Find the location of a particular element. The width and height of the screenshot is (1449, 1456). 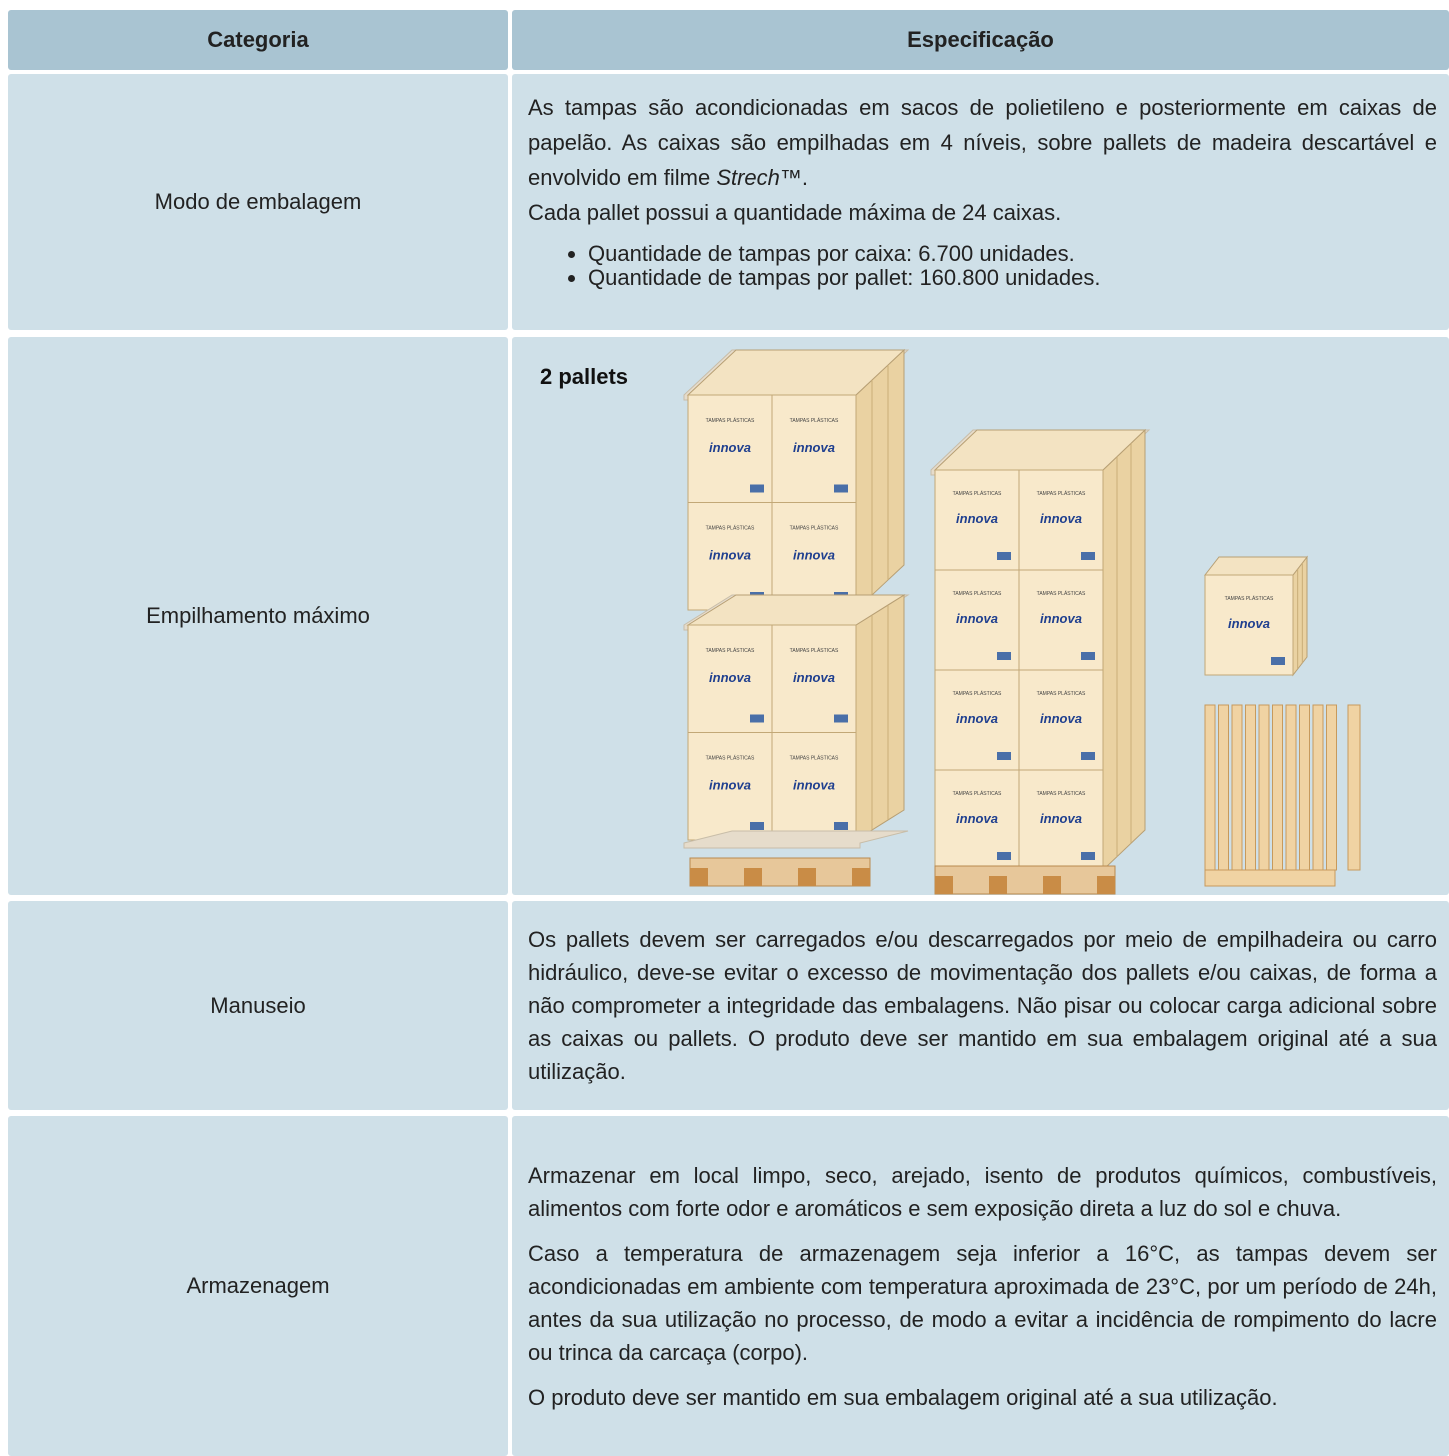

category: Manuseio is located at coordinates (258, 1005).